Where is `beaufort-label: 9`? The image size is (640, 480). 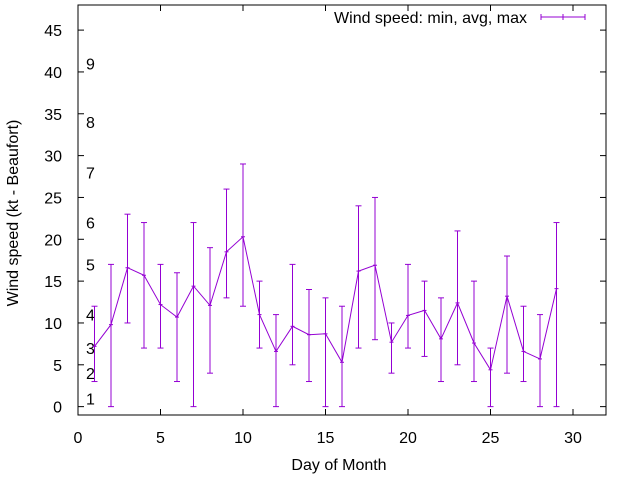 beaufort-label: 9 is located at coordinates (90, 65).